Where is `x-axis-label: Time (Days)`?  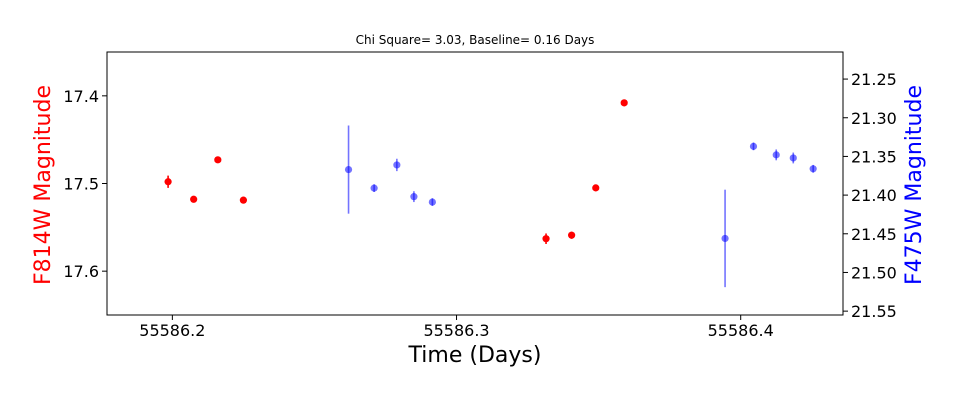
x-axis-label: Time (Days) is located at coordinates (475, 355).